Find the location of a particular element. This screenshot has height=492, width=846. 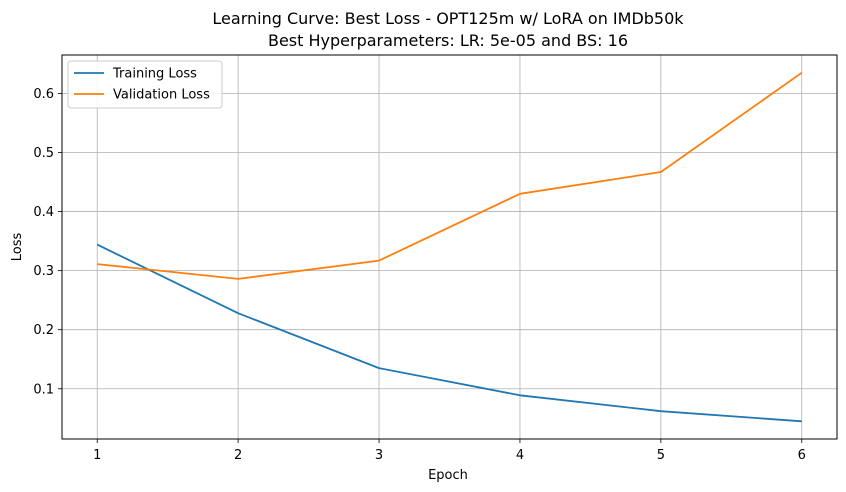

y-axis-label: Loss is located at coordinates (17, 247).